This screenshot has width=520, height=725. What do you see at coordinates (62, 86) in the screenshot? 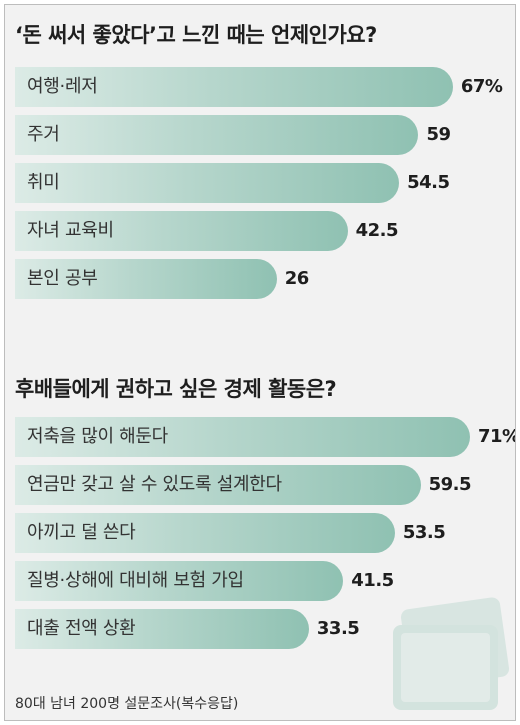
I see `bar-label: 여행·레저` at bounding box center [62, 86].